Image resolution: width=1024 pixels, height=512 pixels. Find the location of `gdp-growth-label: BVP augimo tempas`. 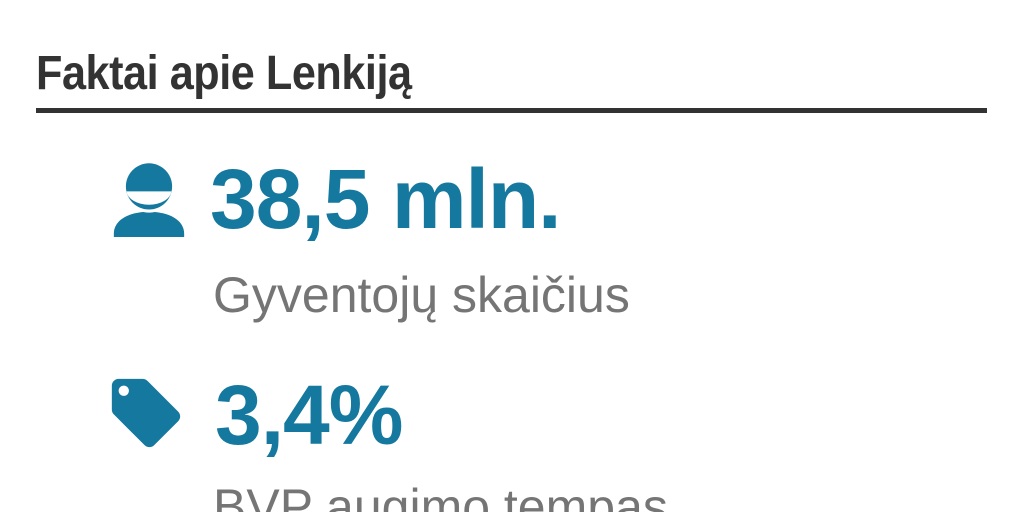

gdp-growth-label: BVP augimo tempas is located at coordinates (440, 495).